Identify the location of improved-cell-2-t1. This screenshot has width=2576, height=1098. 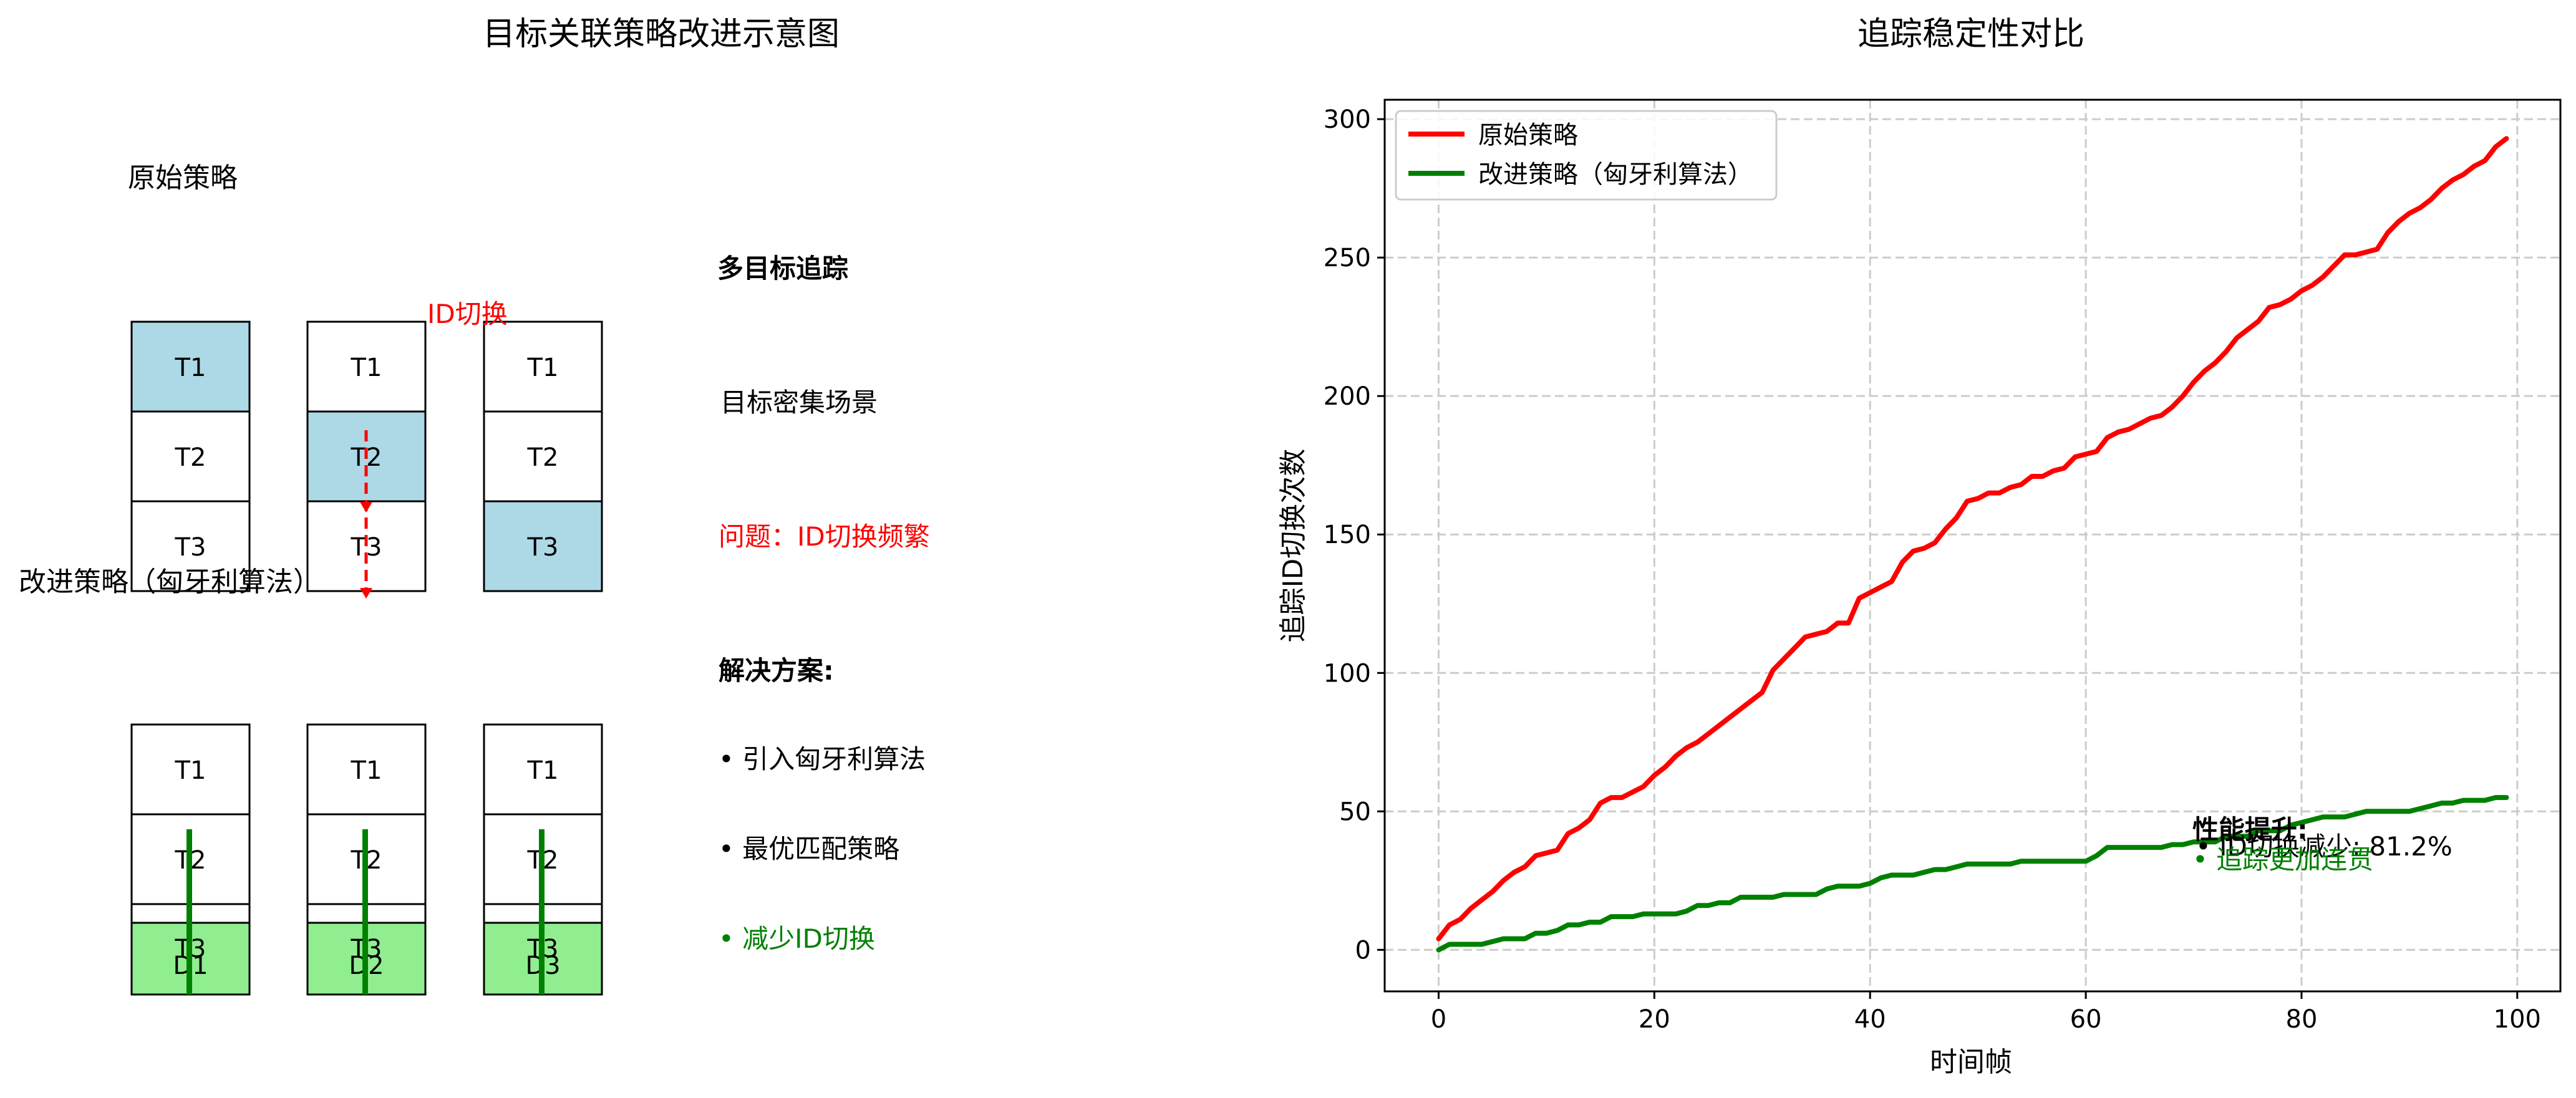
(366, 769).